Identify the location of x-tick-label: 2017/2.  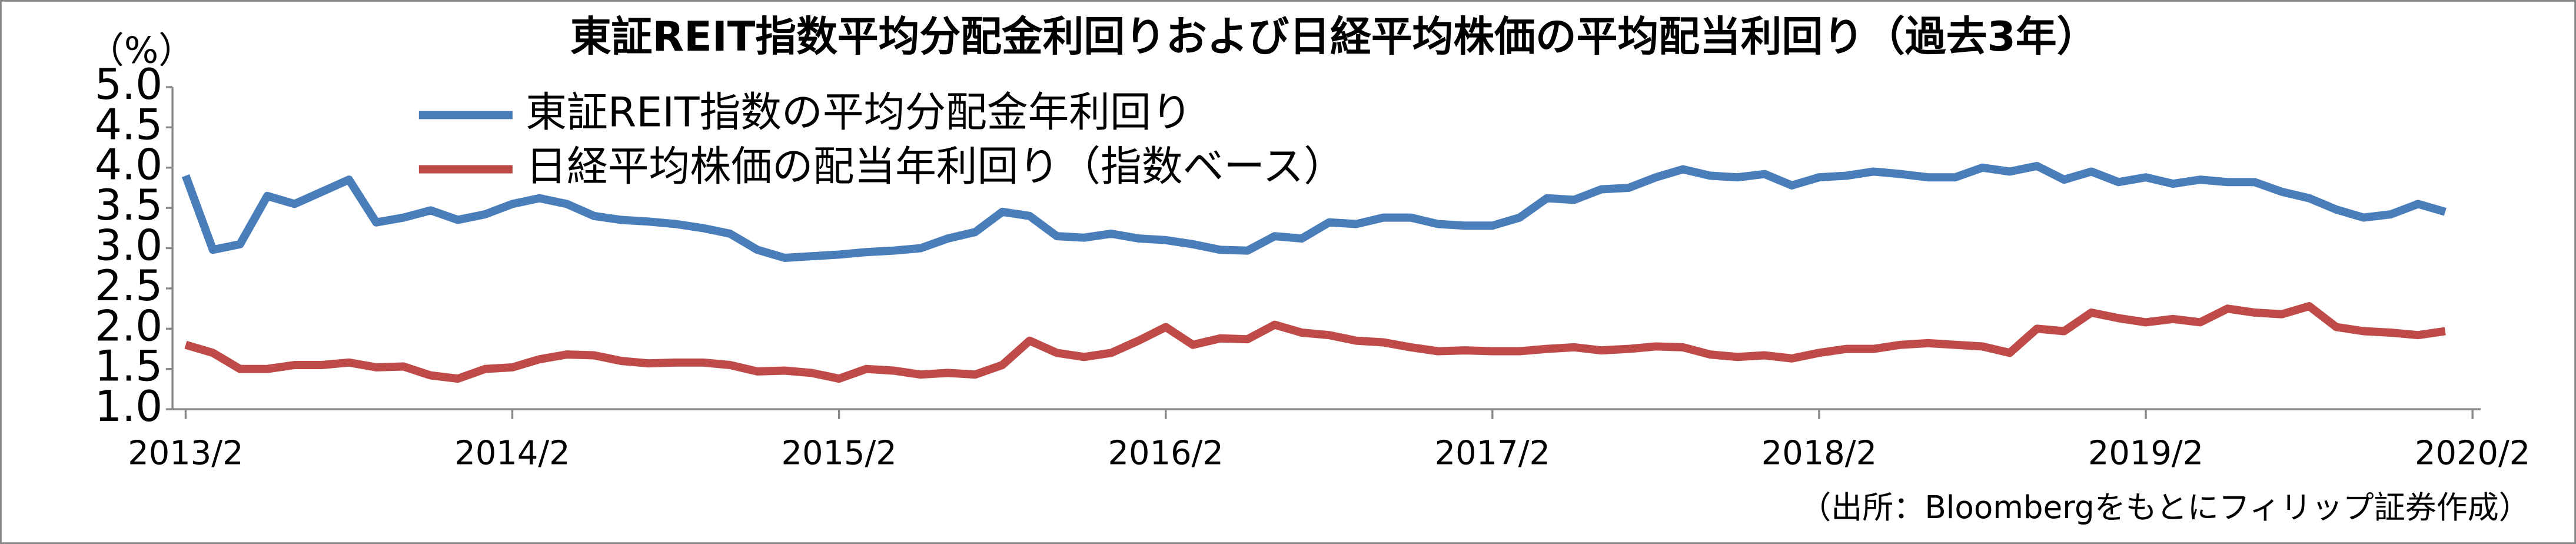
(1492, 453).